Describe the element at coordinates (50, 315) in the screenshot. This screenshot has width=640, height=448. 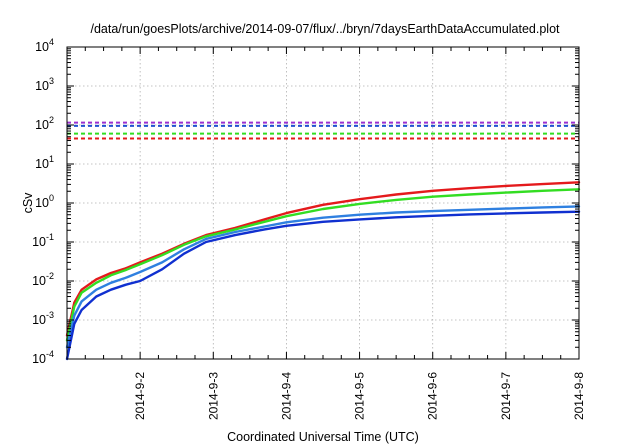
I see `y-tick-exponent: -3` at that location.